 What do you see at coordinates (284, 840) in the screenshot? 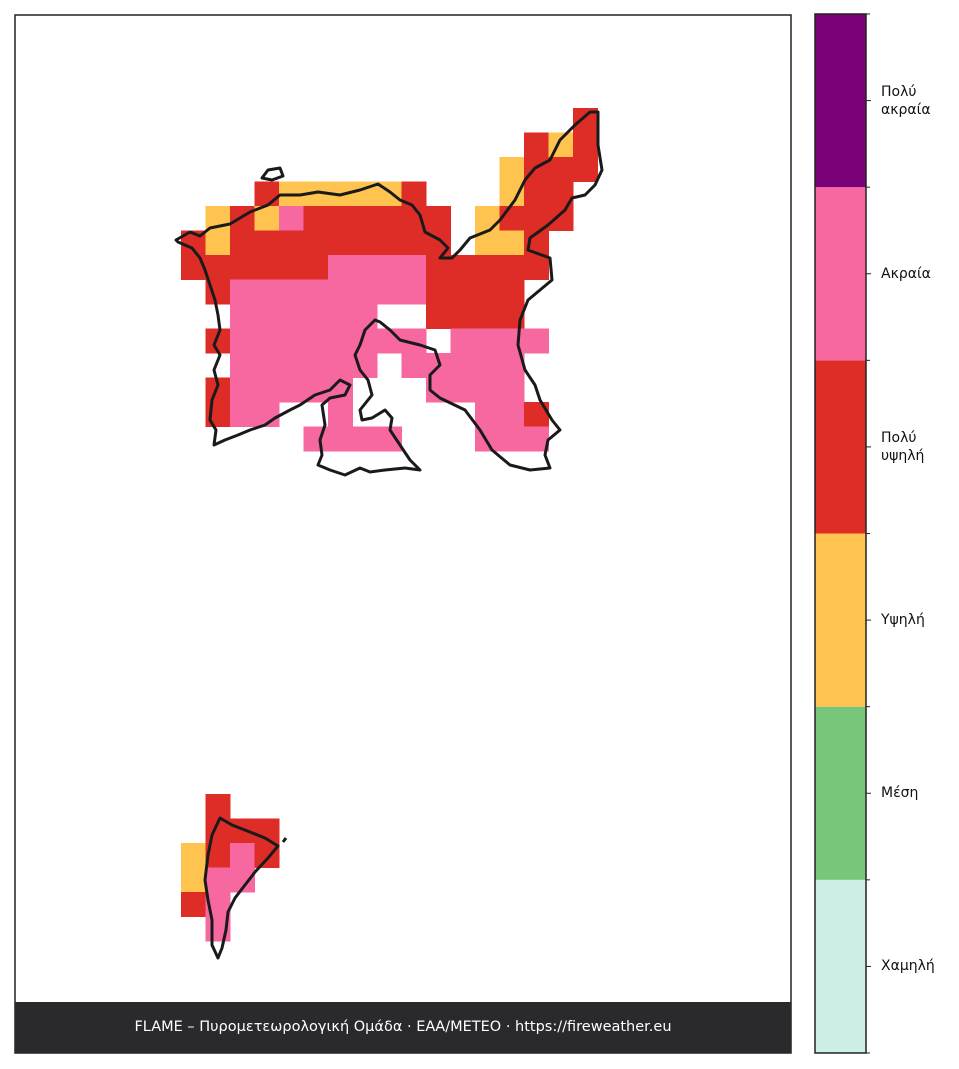
I see `coastline-islet` at bounding box center [284, 840].